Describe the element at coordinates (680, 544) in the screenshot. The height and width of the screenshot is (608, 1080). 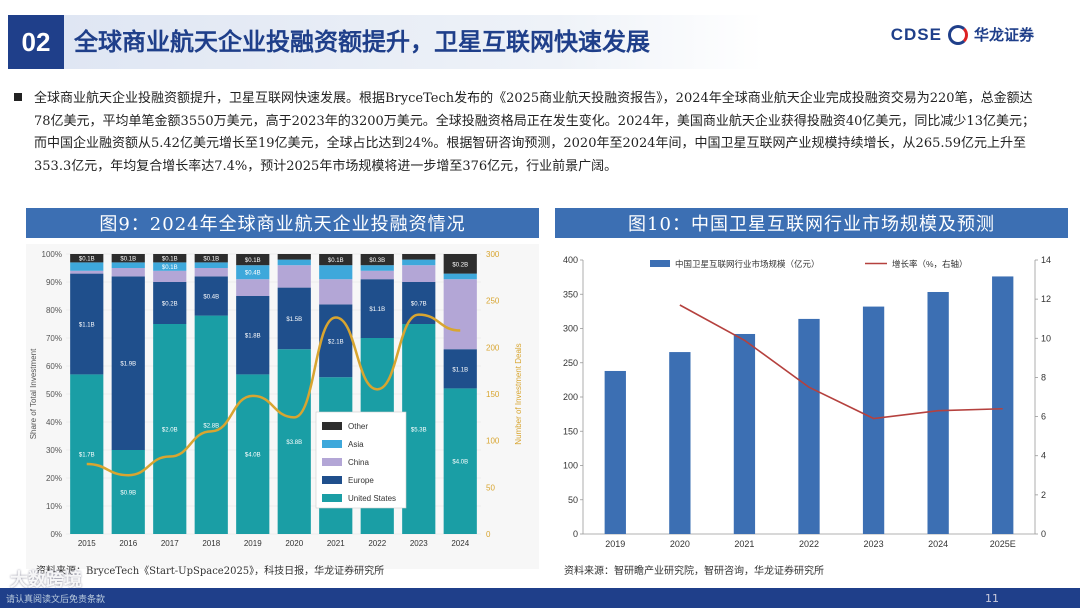
I see `x-tick-label: 2020` at that location.